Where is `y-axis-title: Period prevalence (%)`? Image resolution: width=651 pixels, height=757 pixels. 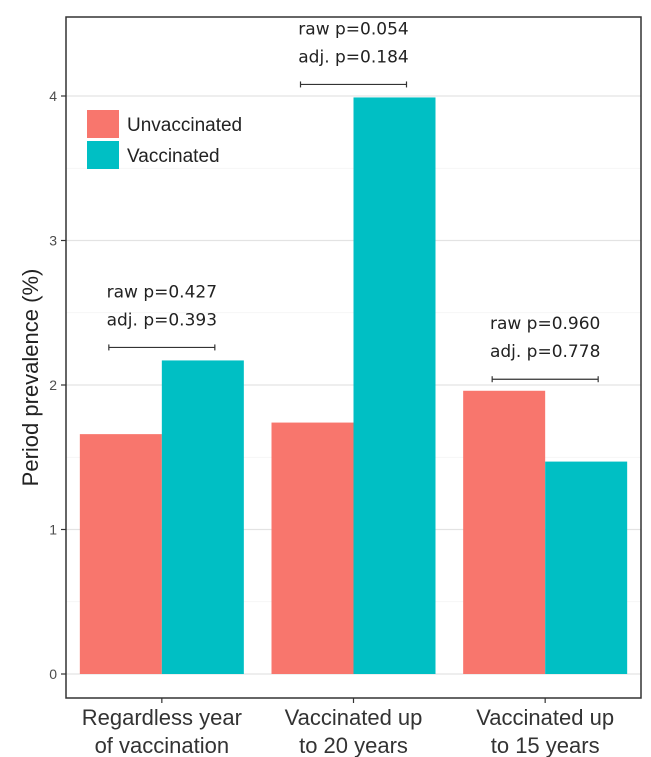
y-axis-title: Period prevalence (%) is located at coordinates (30, 378).